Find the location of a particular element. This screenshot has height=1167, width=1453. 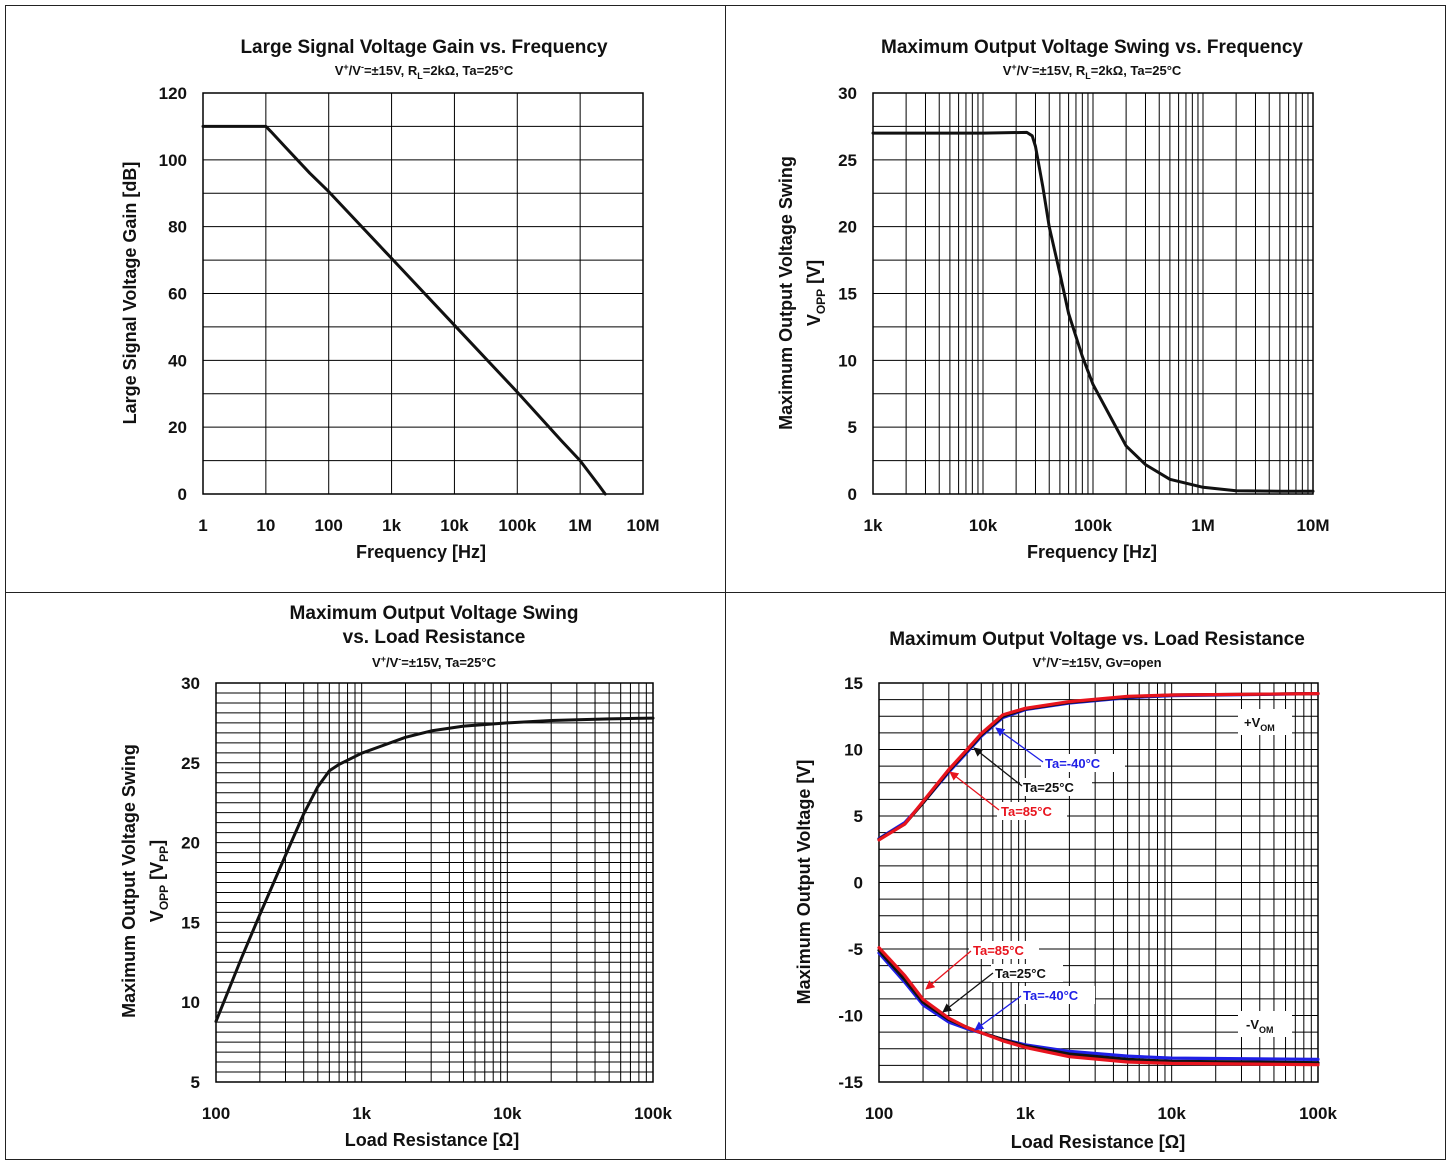

chart3-ticks: 100 1k 10k 100k 5 10 15 20 25 30 is located at coordinates (426, 898).